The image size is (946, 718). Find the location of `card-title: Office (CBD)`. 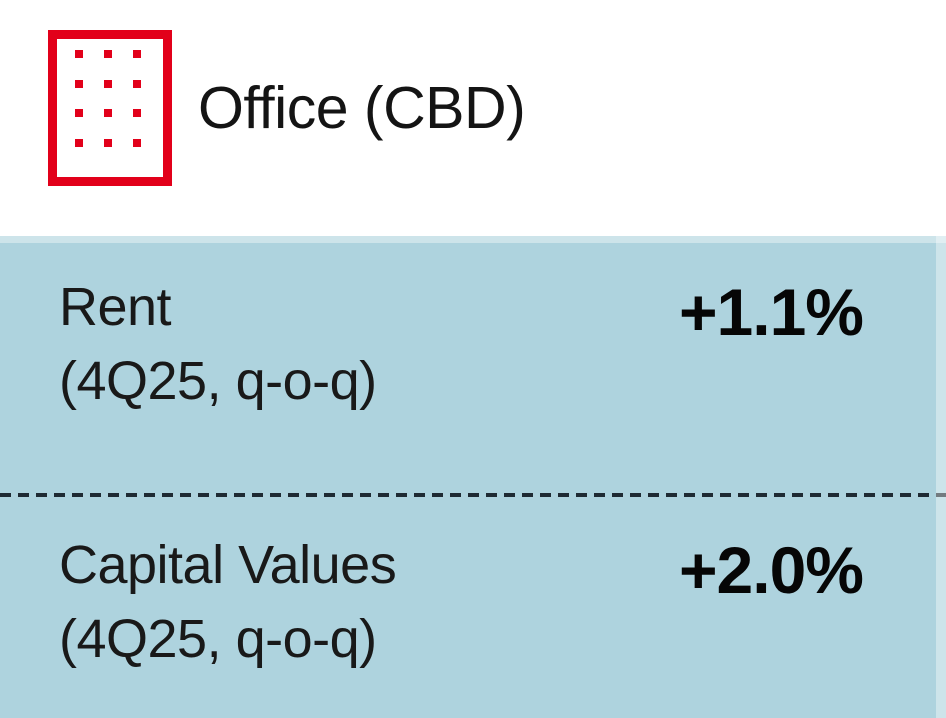

card-title: Office (CBD) is located at coordinates (362, 108).